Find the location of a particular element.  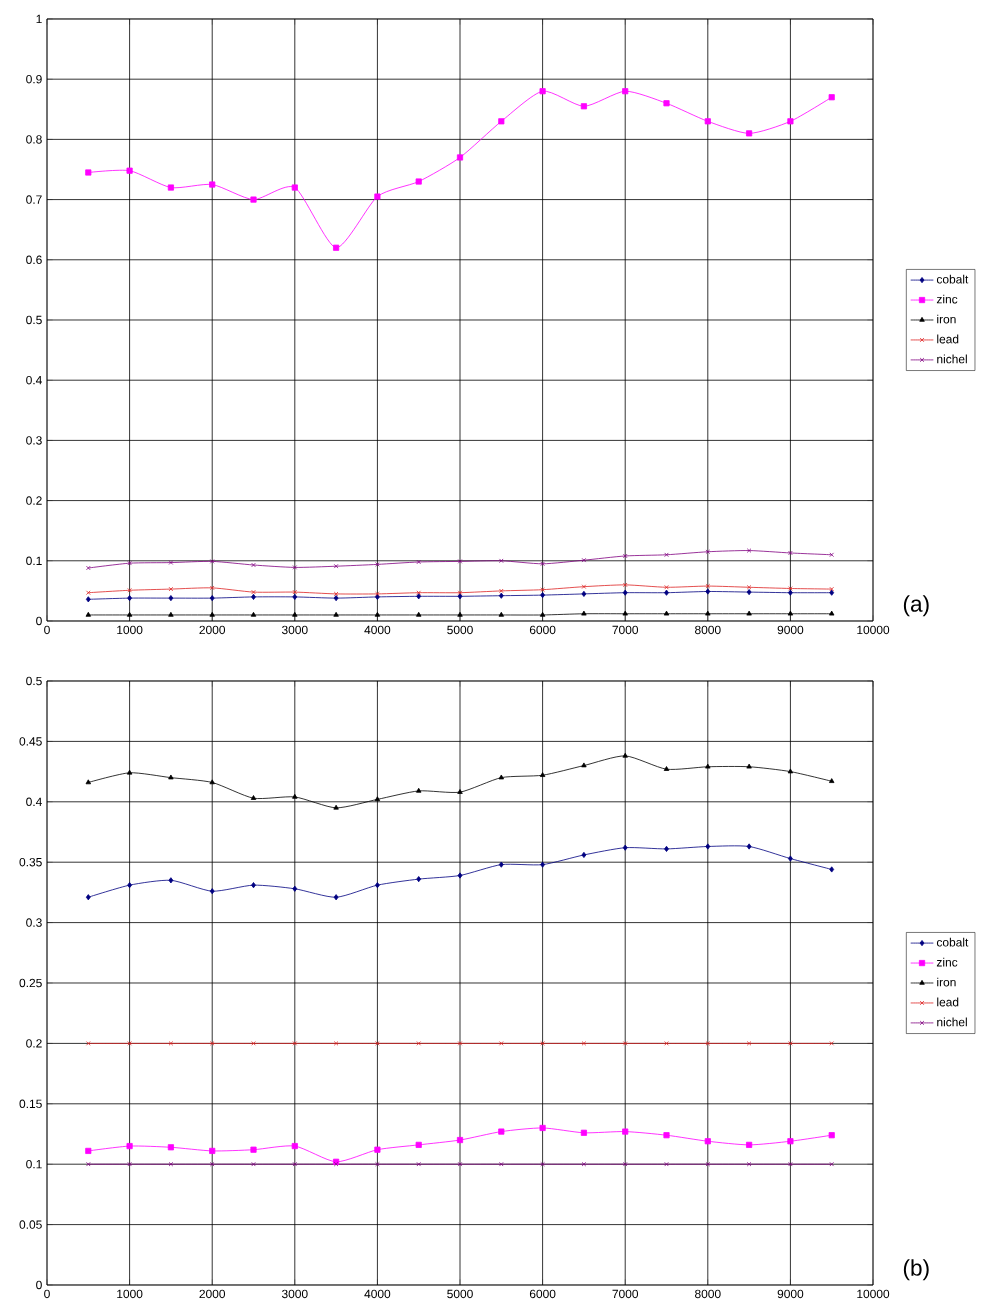

x-tick-label: 4000 is located at coordinates (377, 630).